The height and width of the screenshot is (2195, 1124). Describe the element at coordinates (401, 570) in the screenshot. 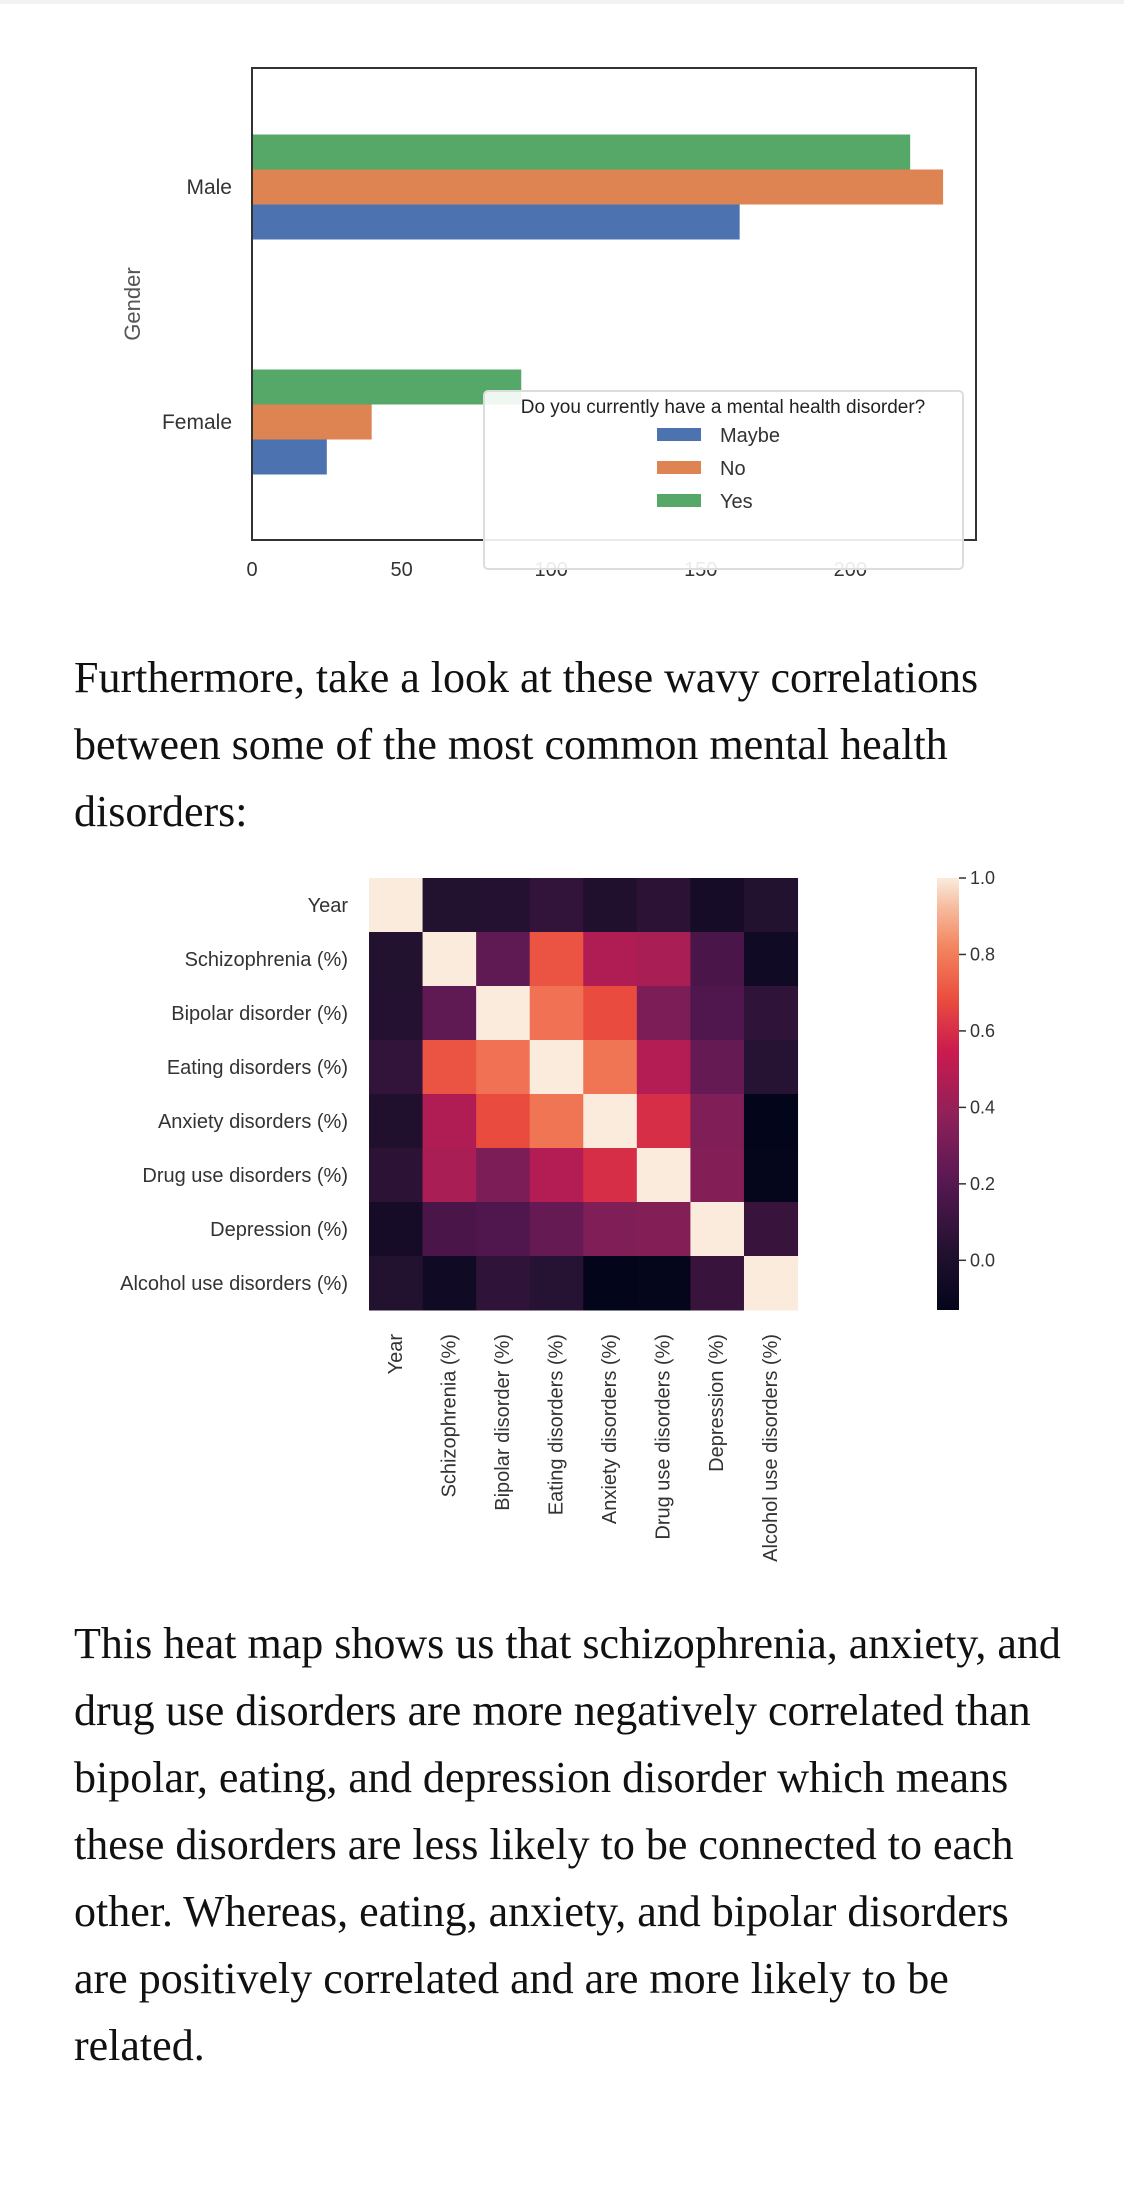

I see `x-tick-label: 50` at that location.